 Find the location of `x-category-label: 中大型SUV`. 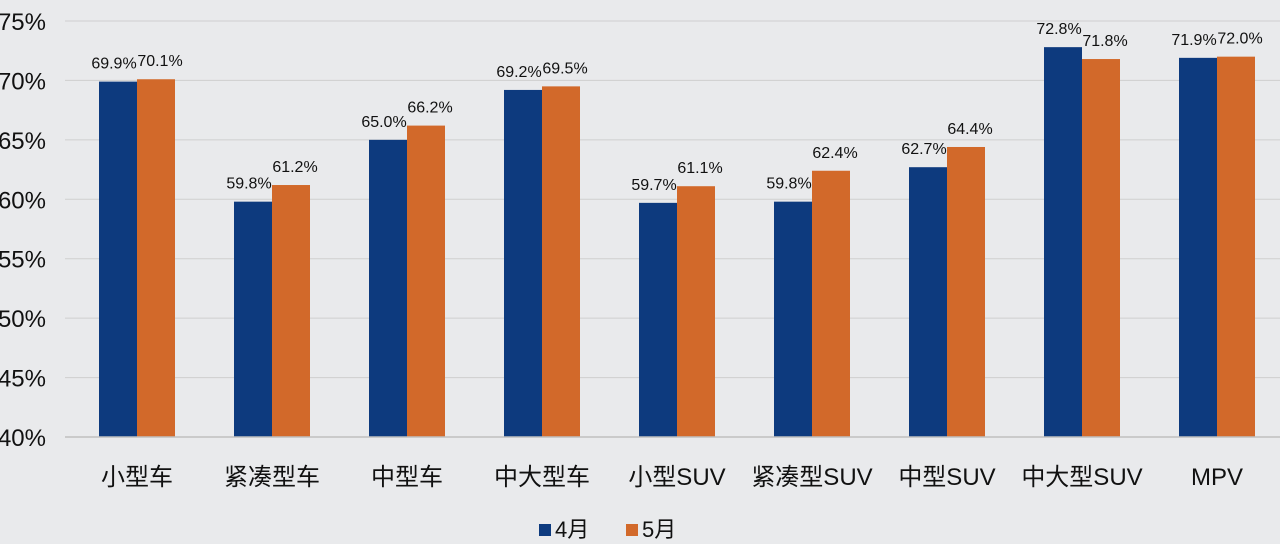

x-category-label: 中大型SUV is located at coordinates (1081, 477).